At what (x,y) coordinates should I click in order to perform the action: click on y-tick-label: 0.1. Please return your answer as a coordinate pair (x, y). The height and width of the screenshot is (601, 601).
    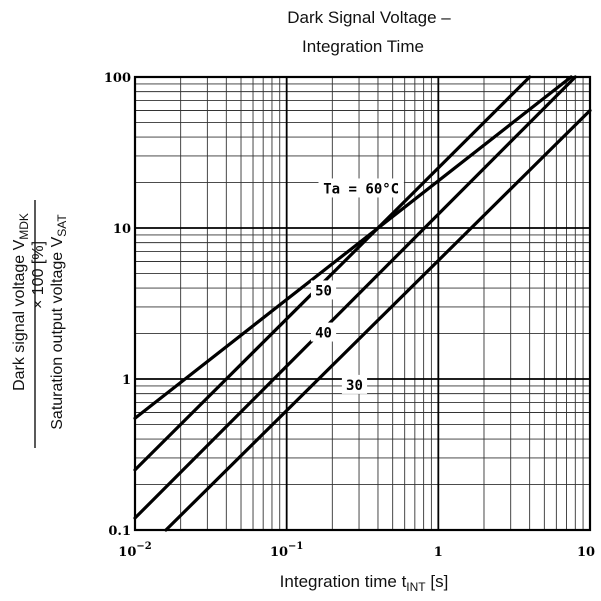
    Looking at the image, I should click on (119, 531).